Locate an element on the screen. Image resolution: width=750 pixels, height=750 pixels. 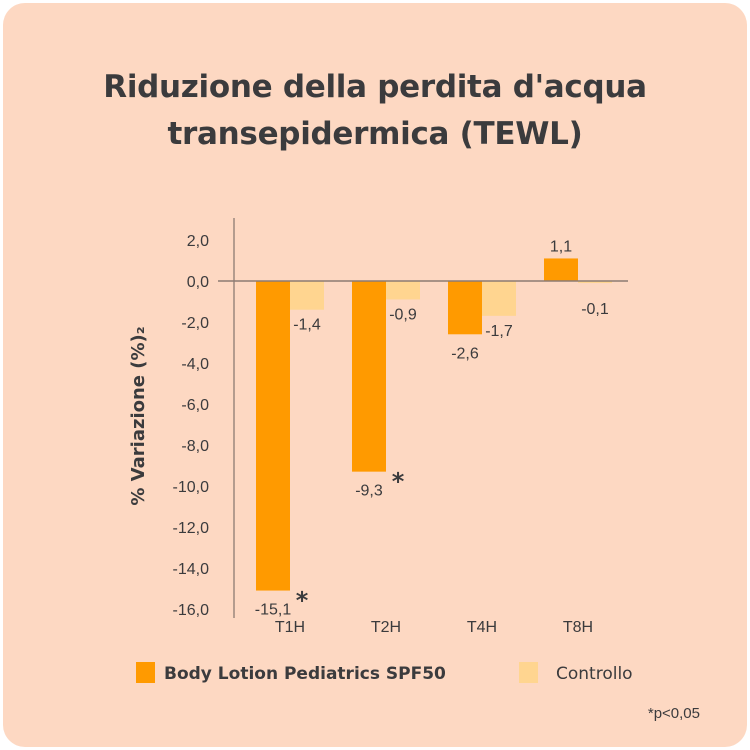
bar-body-lotion-t2h is located at coordinates (369, 376).